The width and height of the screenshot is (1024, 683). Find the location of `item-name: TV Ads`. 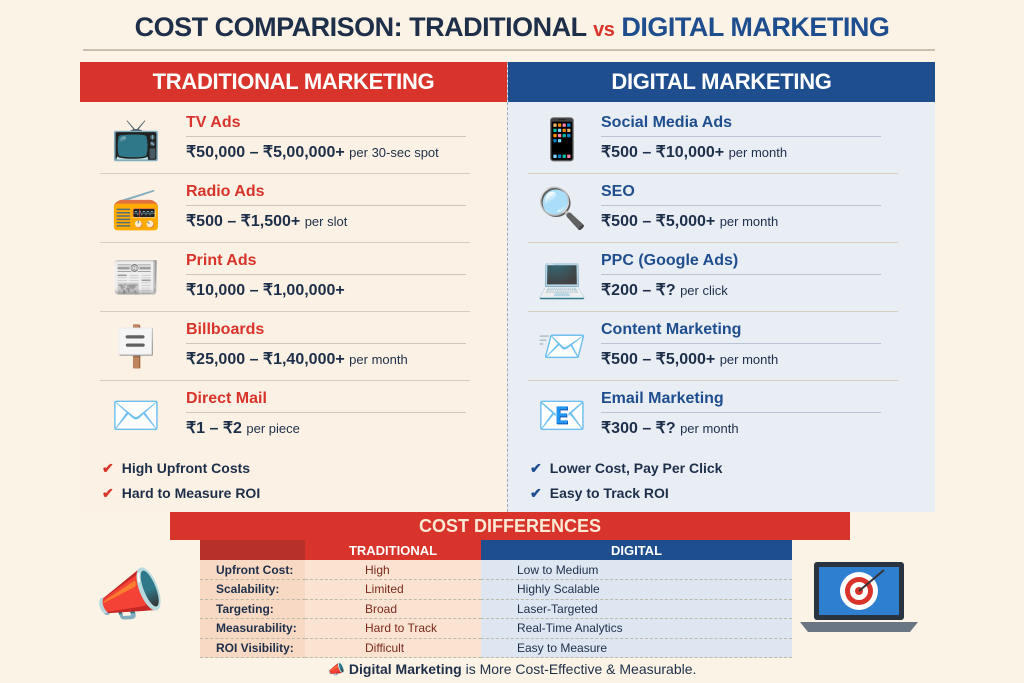

item-name: TV Ads is located at coordinates (213, 122).